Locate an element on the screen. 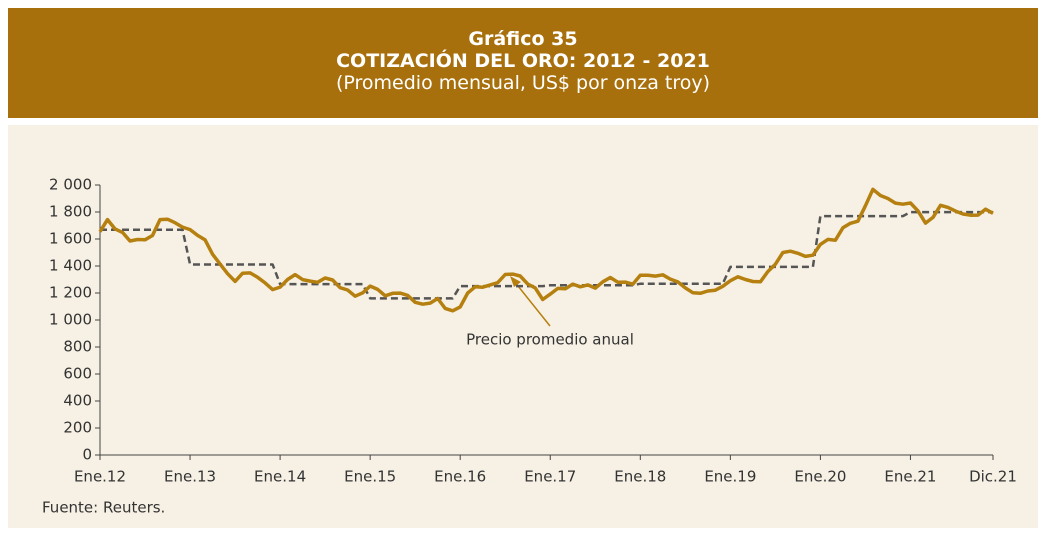  y-tick-label: 1 400 is located at coordinates (70, 266).